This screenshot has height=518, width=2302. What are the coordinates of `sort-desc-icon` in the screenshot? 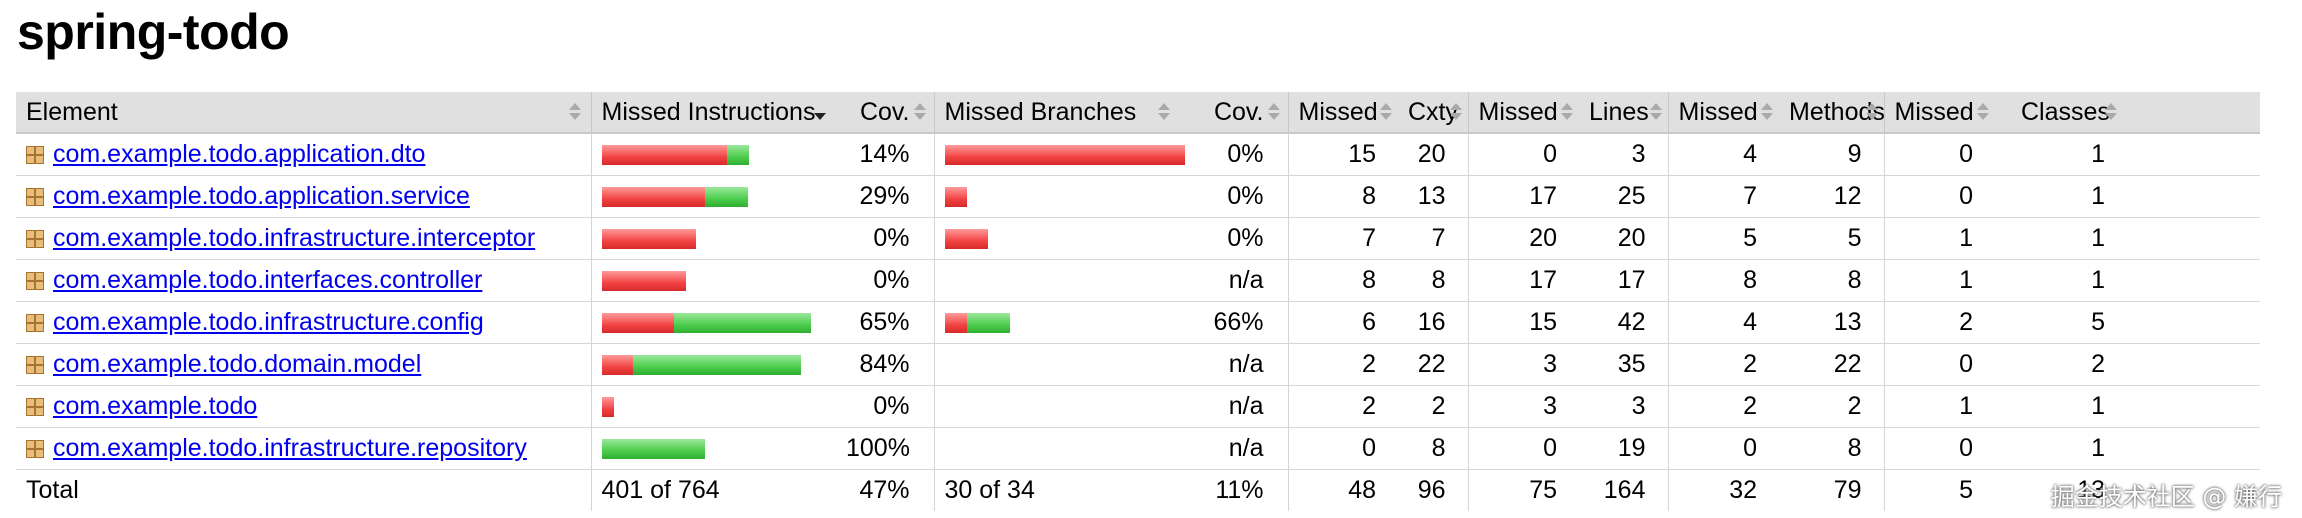 It's located at (820, 112).